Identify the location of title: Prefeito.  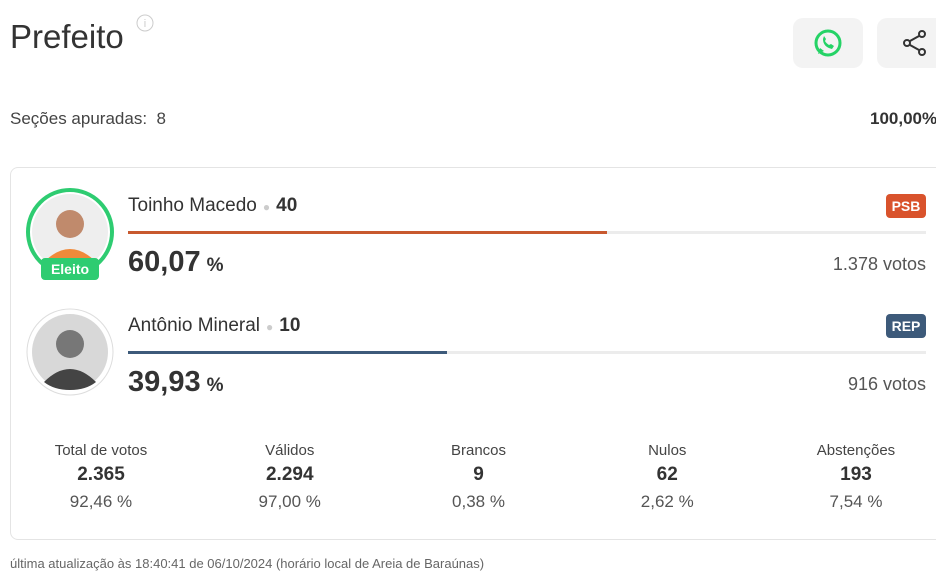
(67, 36).